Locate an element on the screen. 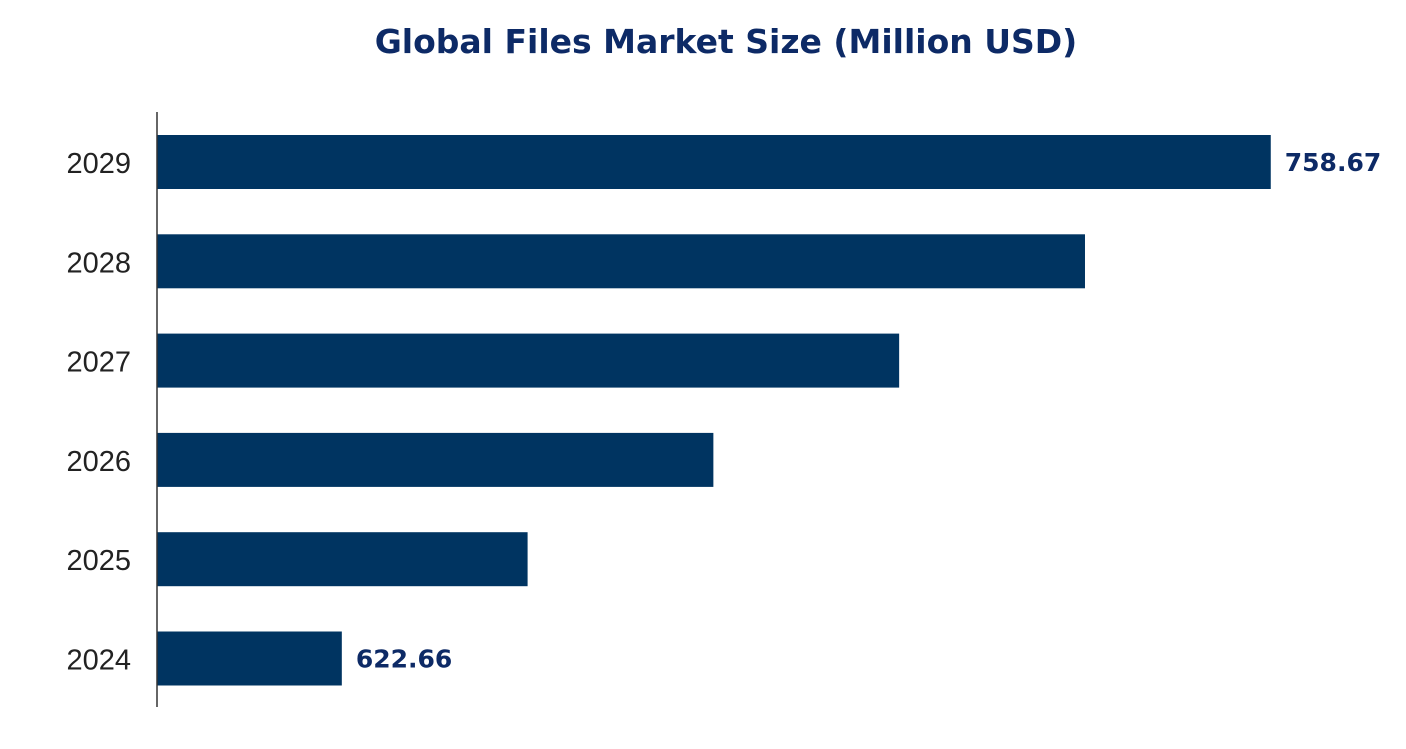  y-tick-label: 2027 is located at coordinates (98, 363).